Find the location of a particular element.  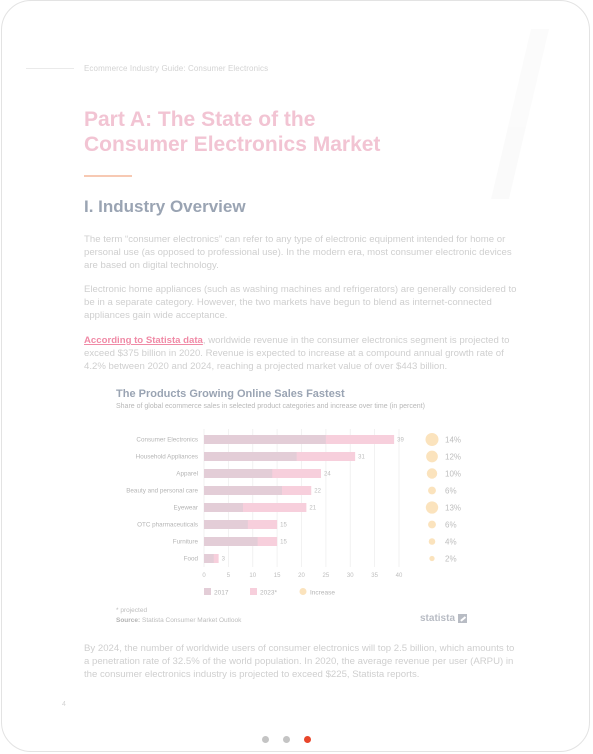

x-tick-label: 40 is located at coordinates (399, 576).